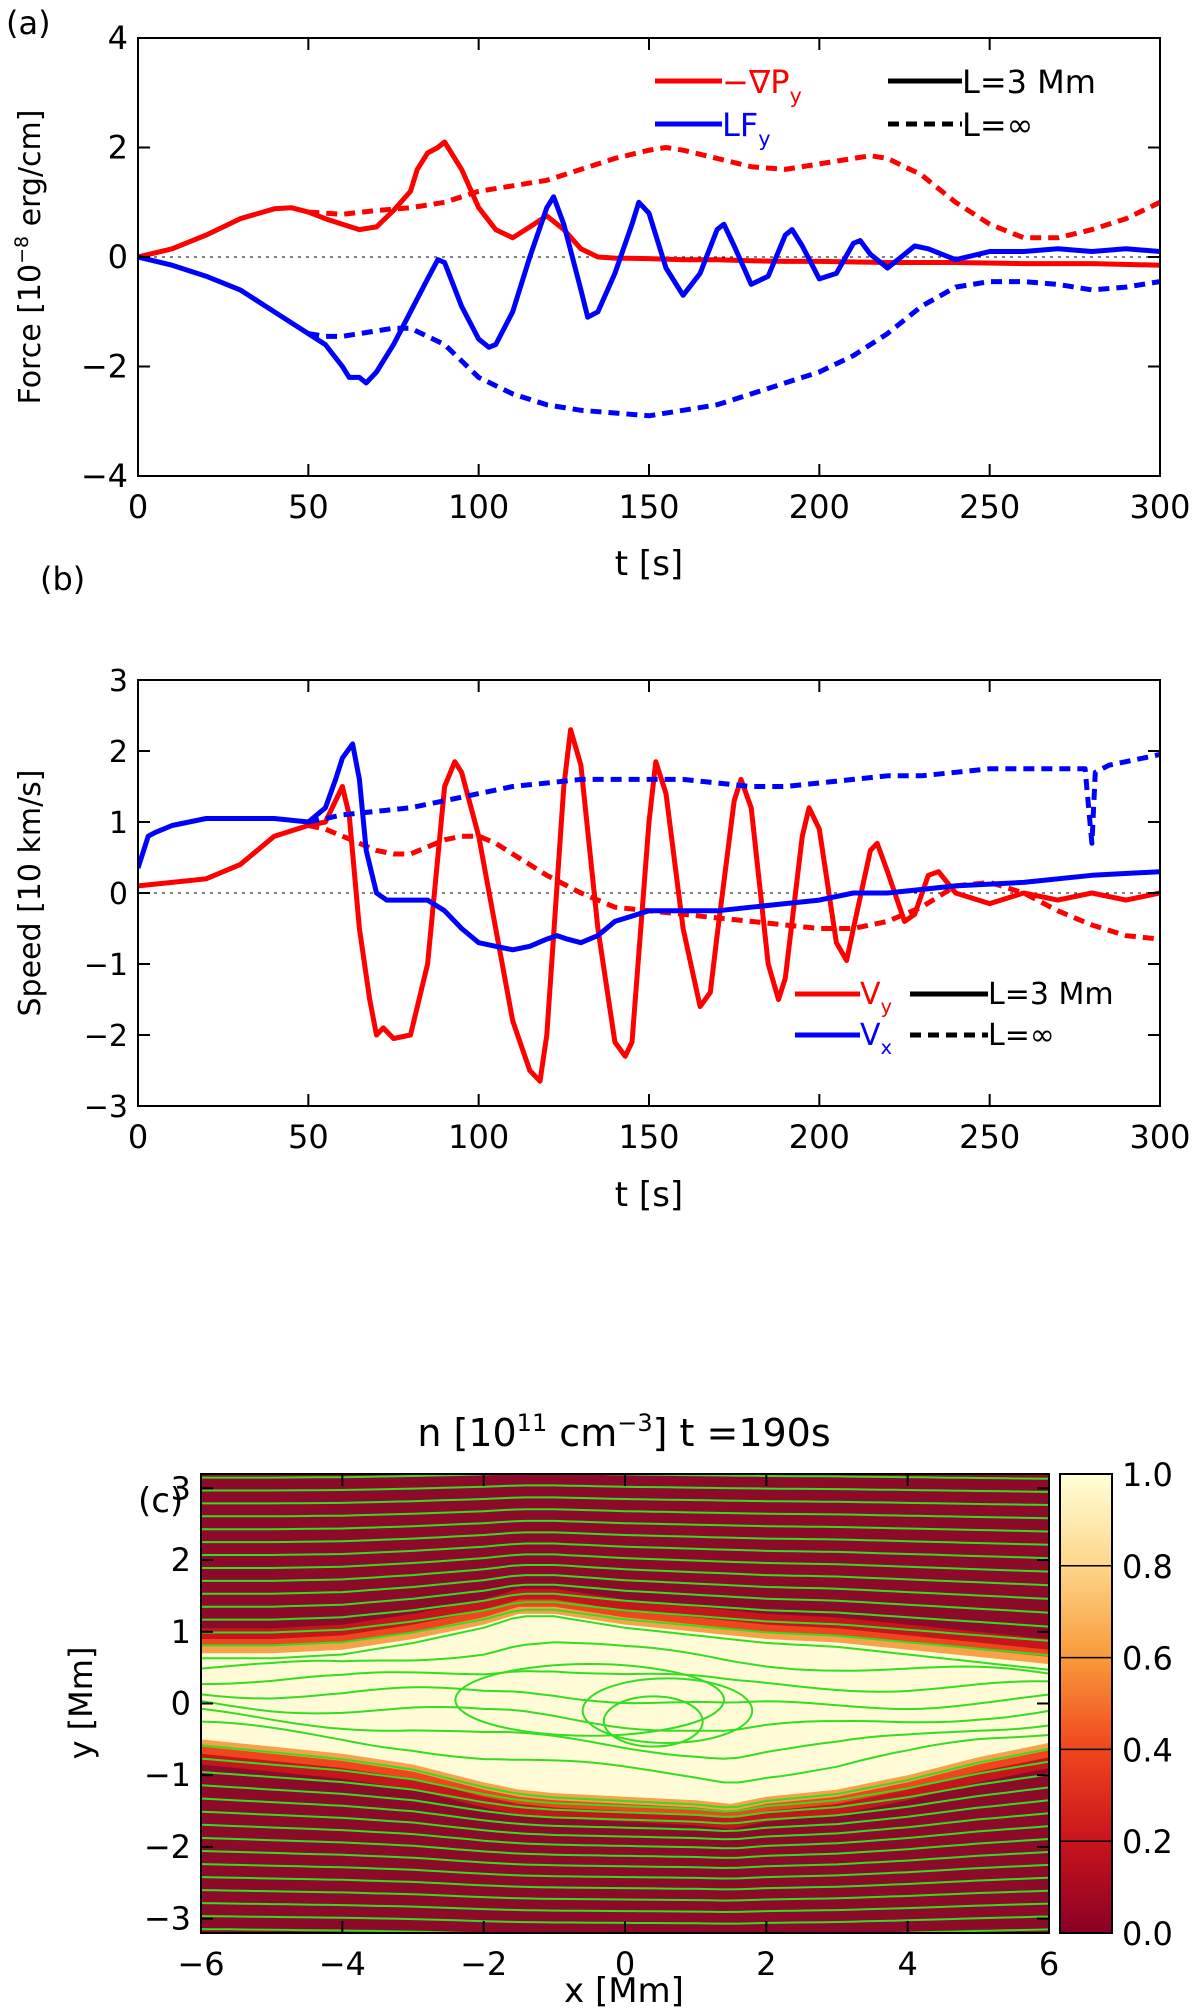 The image size is (1200, 2013). I want to click on panel-b-ytick-label: 3, so click(118, 681).